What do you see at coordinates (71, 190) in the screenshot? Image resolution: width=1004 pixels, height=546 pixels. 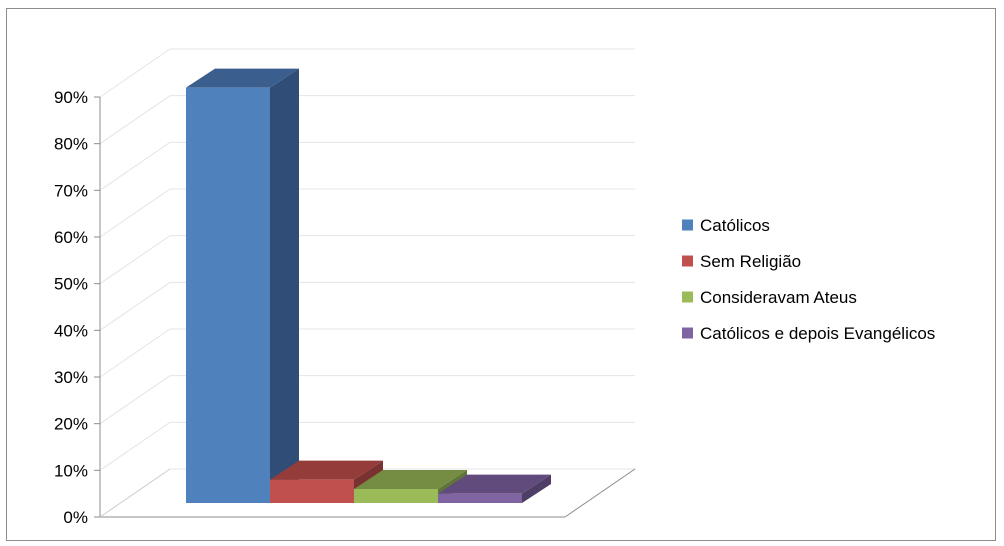 I see `y-tick-label: 70%` at bounding box center [71, 190].